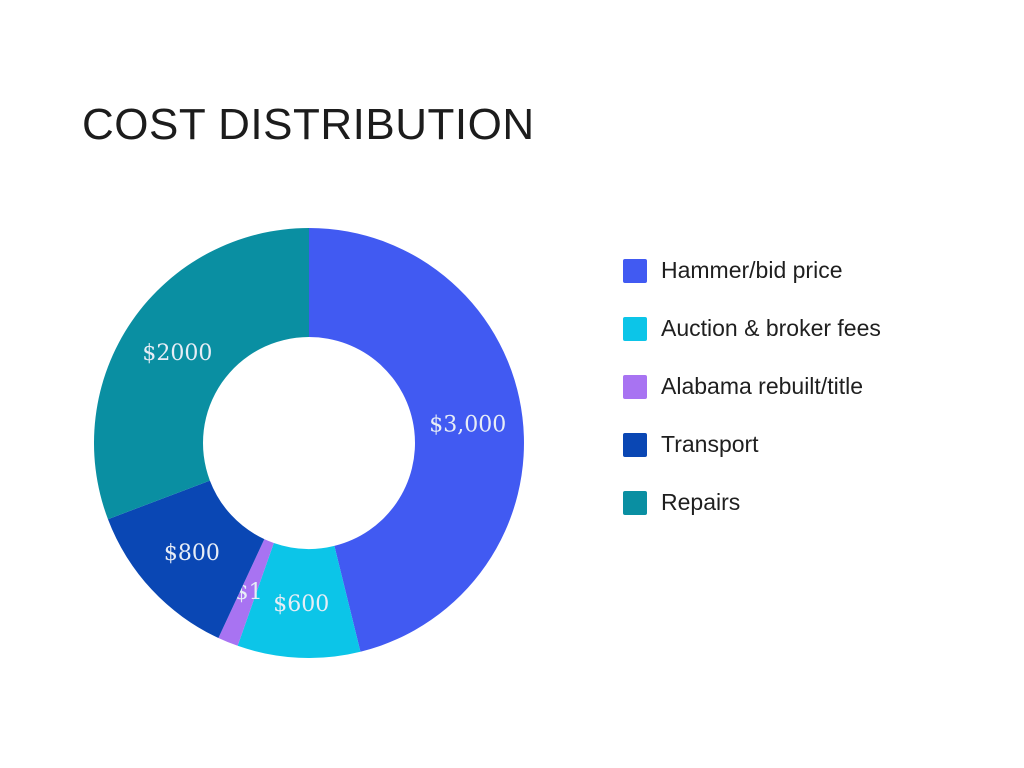 The width and height of the screenshot is (1024, 768). Describe the element at coordinates (771, 328) in the screenshot. I see `legend-label-auction-broker-fees: Auction & broker fees` at that location.